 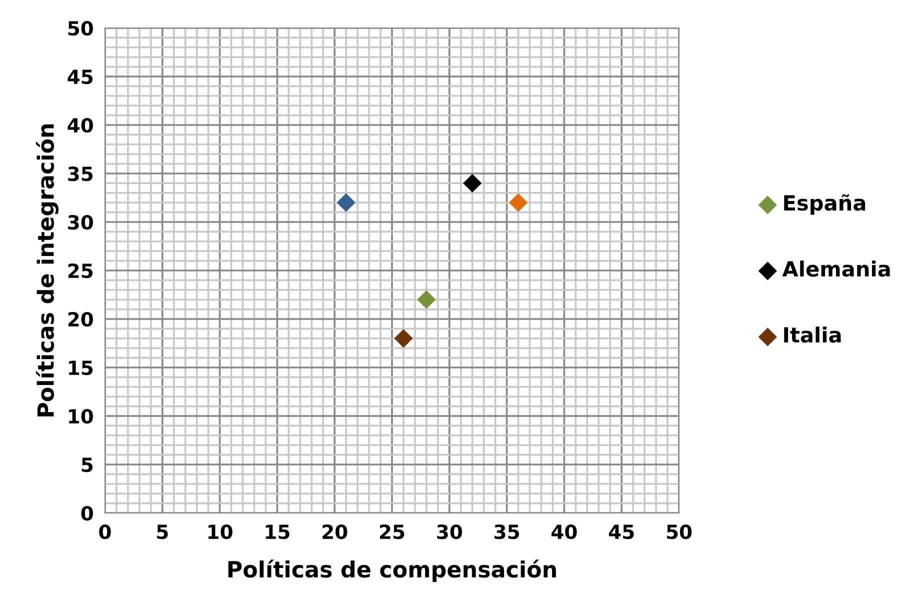 What do you see at coordinates (87, 513) in the screenshot?
I see `y-tick-label: 0` at bounding box center [87, 513].